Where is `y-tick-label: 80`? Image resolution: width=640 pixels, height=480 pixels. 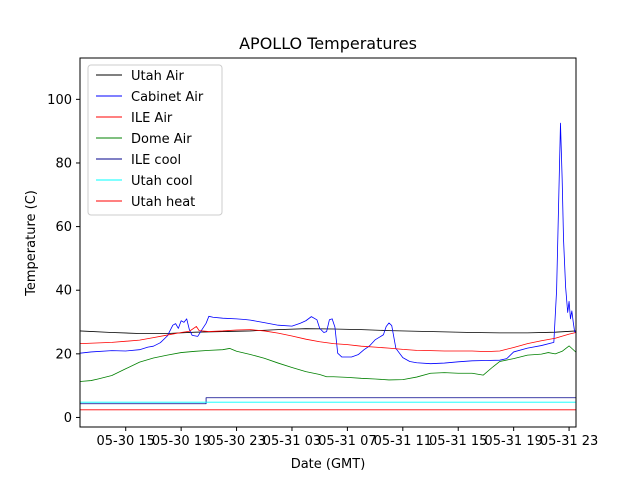
y-tick-label: 80 is located at coordinates (63, 163).